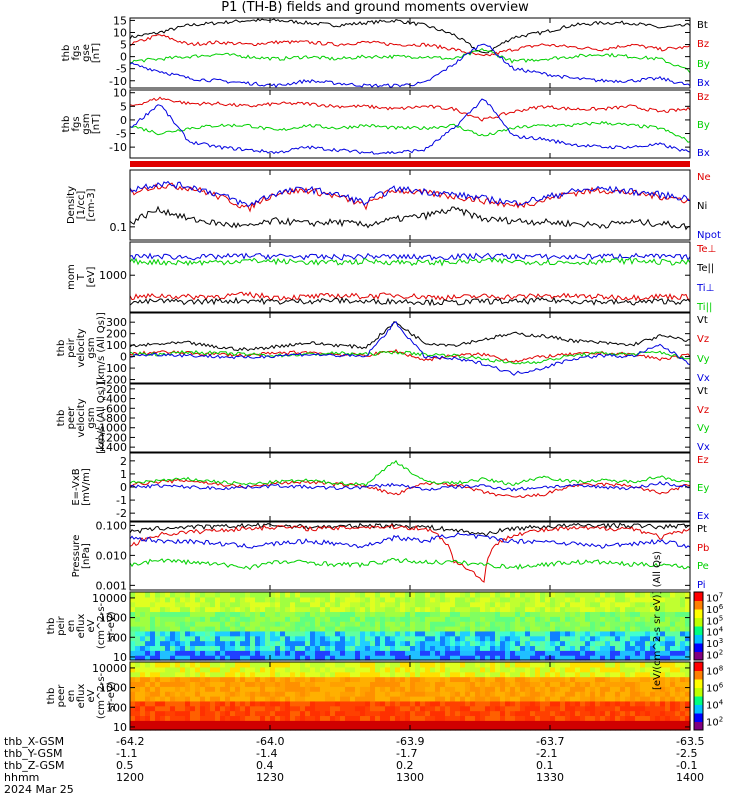 This screenshot has height=800, width=750. What do you see at coordinates (270, 741) in the screenshot?
I see `x-tick-label: -64.0` at bounding box center [270, 741].